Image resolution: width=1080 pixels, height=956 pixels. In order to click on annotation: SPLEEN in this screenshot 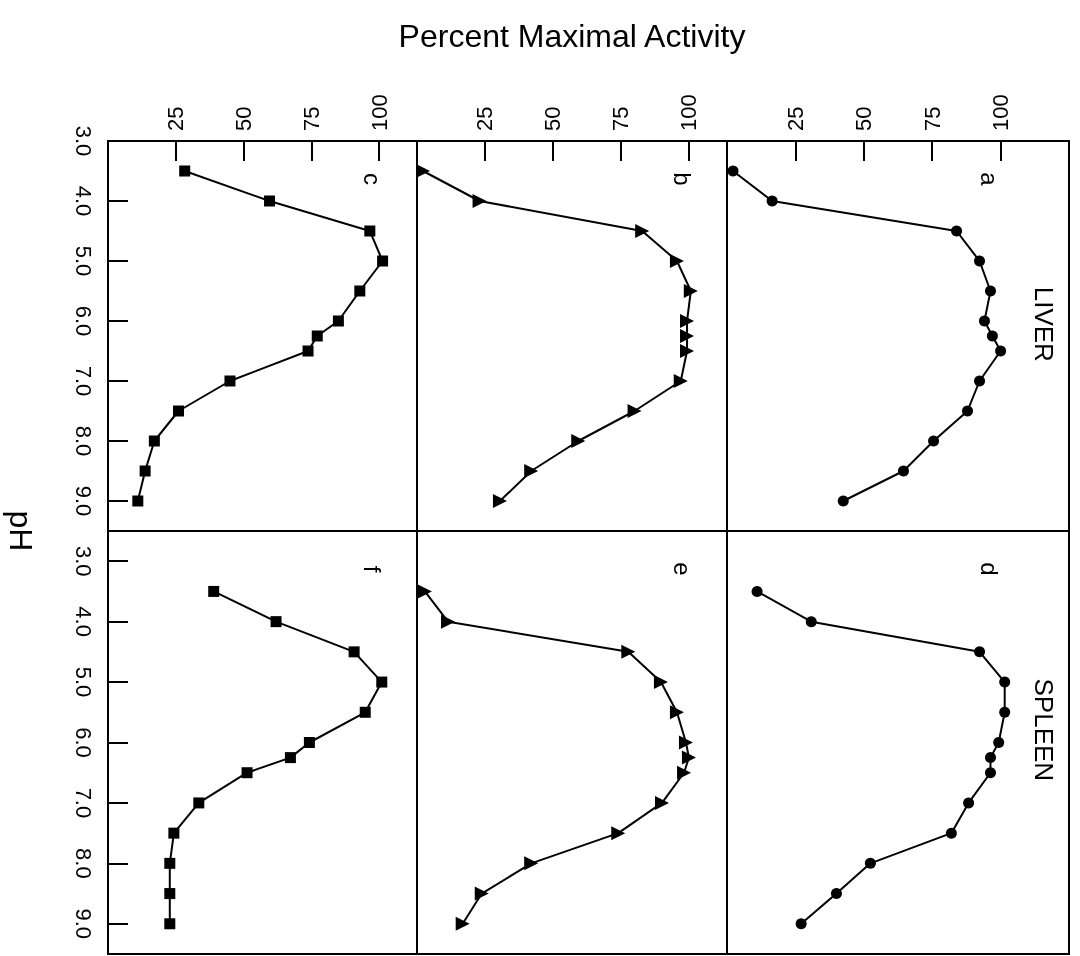, I will do `click(1044, 730)`.